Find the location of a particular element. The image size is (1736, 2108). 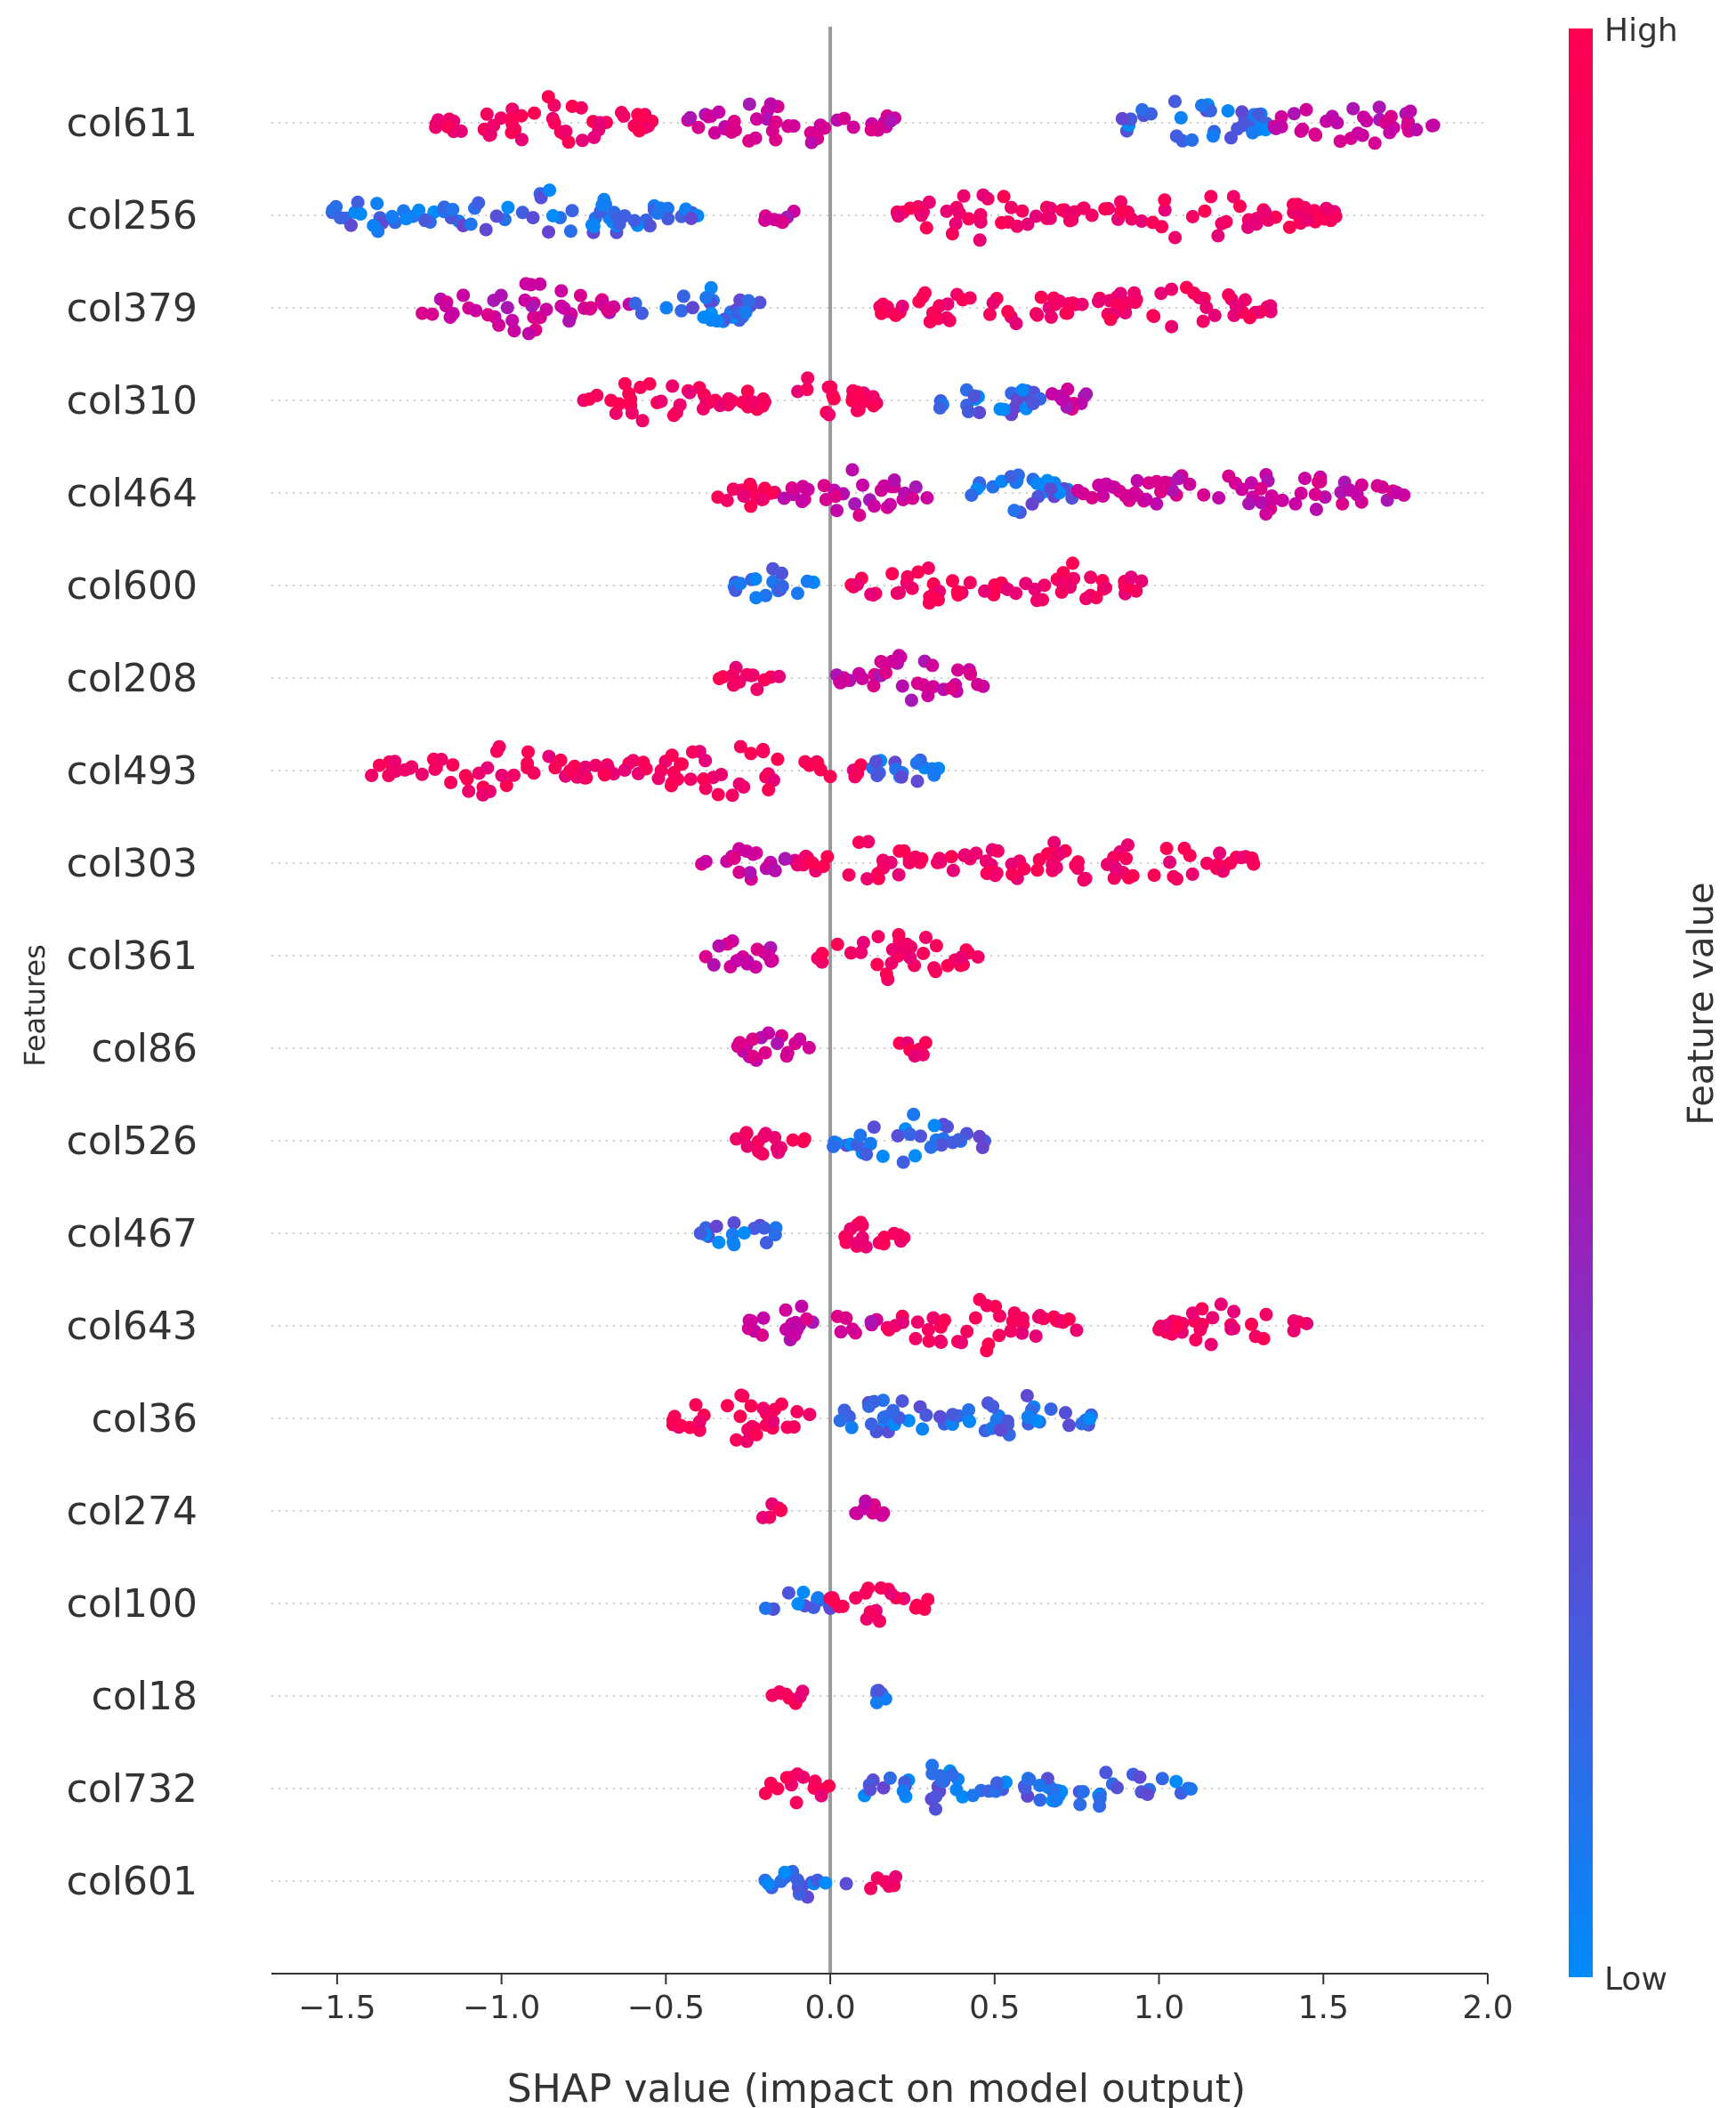

colorbar: High Low Feature value is located at coordinates (1645, 1005).